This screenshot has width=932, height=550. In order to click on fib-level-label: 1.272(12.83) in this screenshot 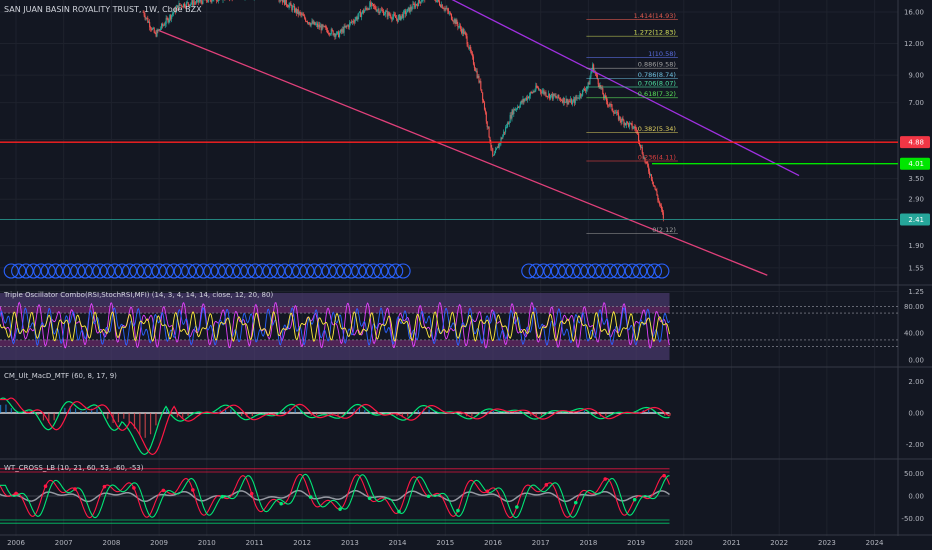, I will do `click(655, 33)`.